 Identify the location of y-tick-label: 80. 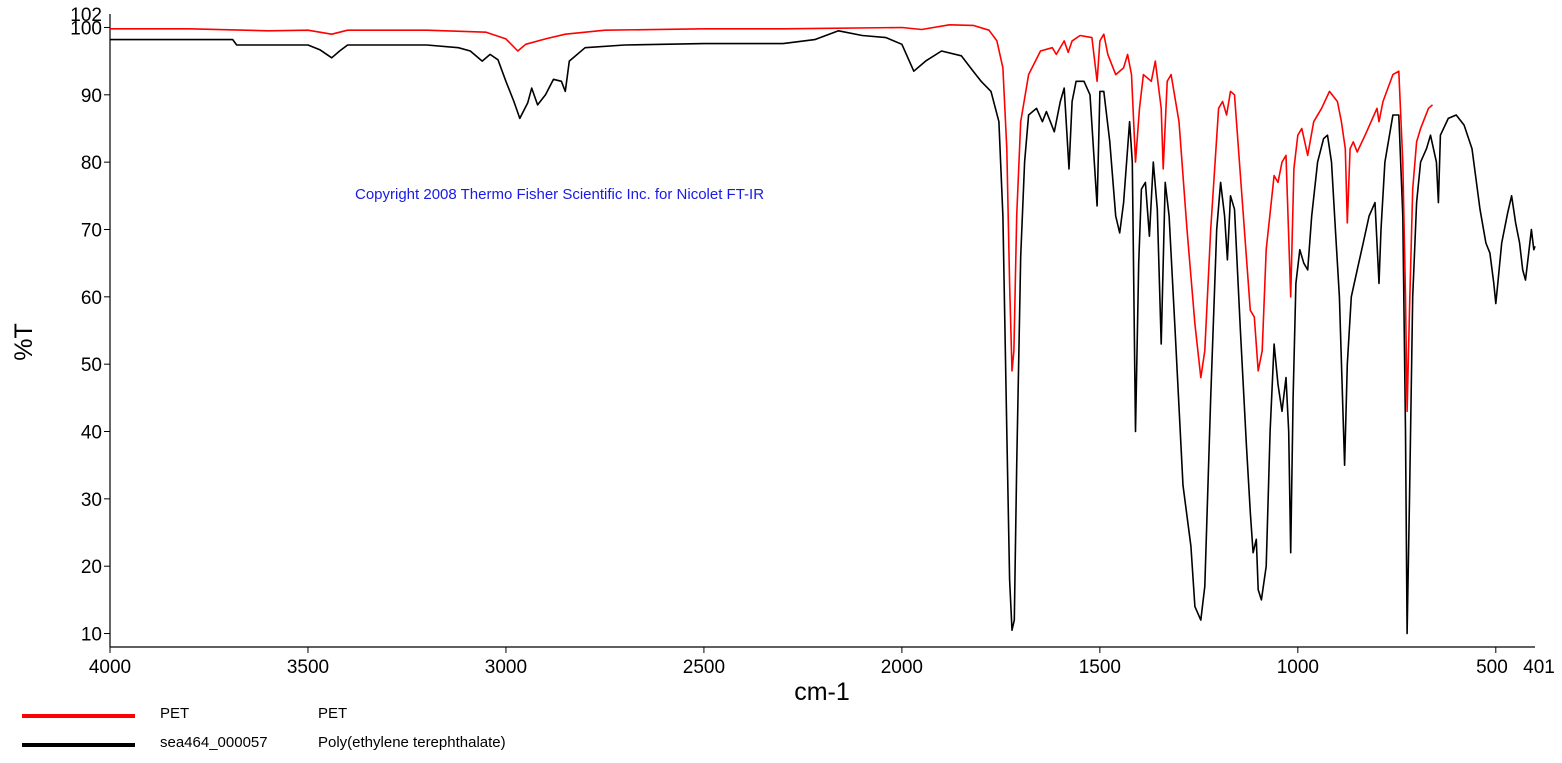
(91, 163).